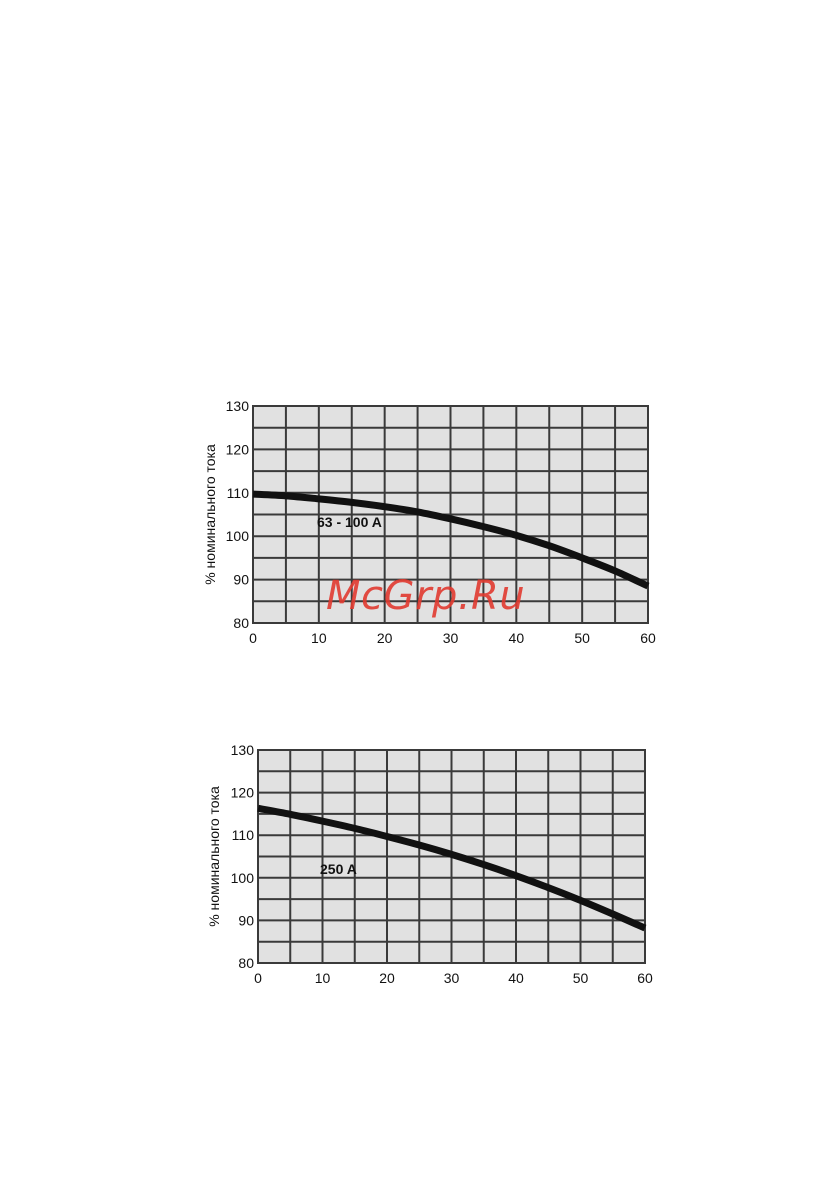  What do you see at coordinates (426, 596) in the screenshot?
I see `watermark: McGrp.Ru` at bounding box center [426, 596].